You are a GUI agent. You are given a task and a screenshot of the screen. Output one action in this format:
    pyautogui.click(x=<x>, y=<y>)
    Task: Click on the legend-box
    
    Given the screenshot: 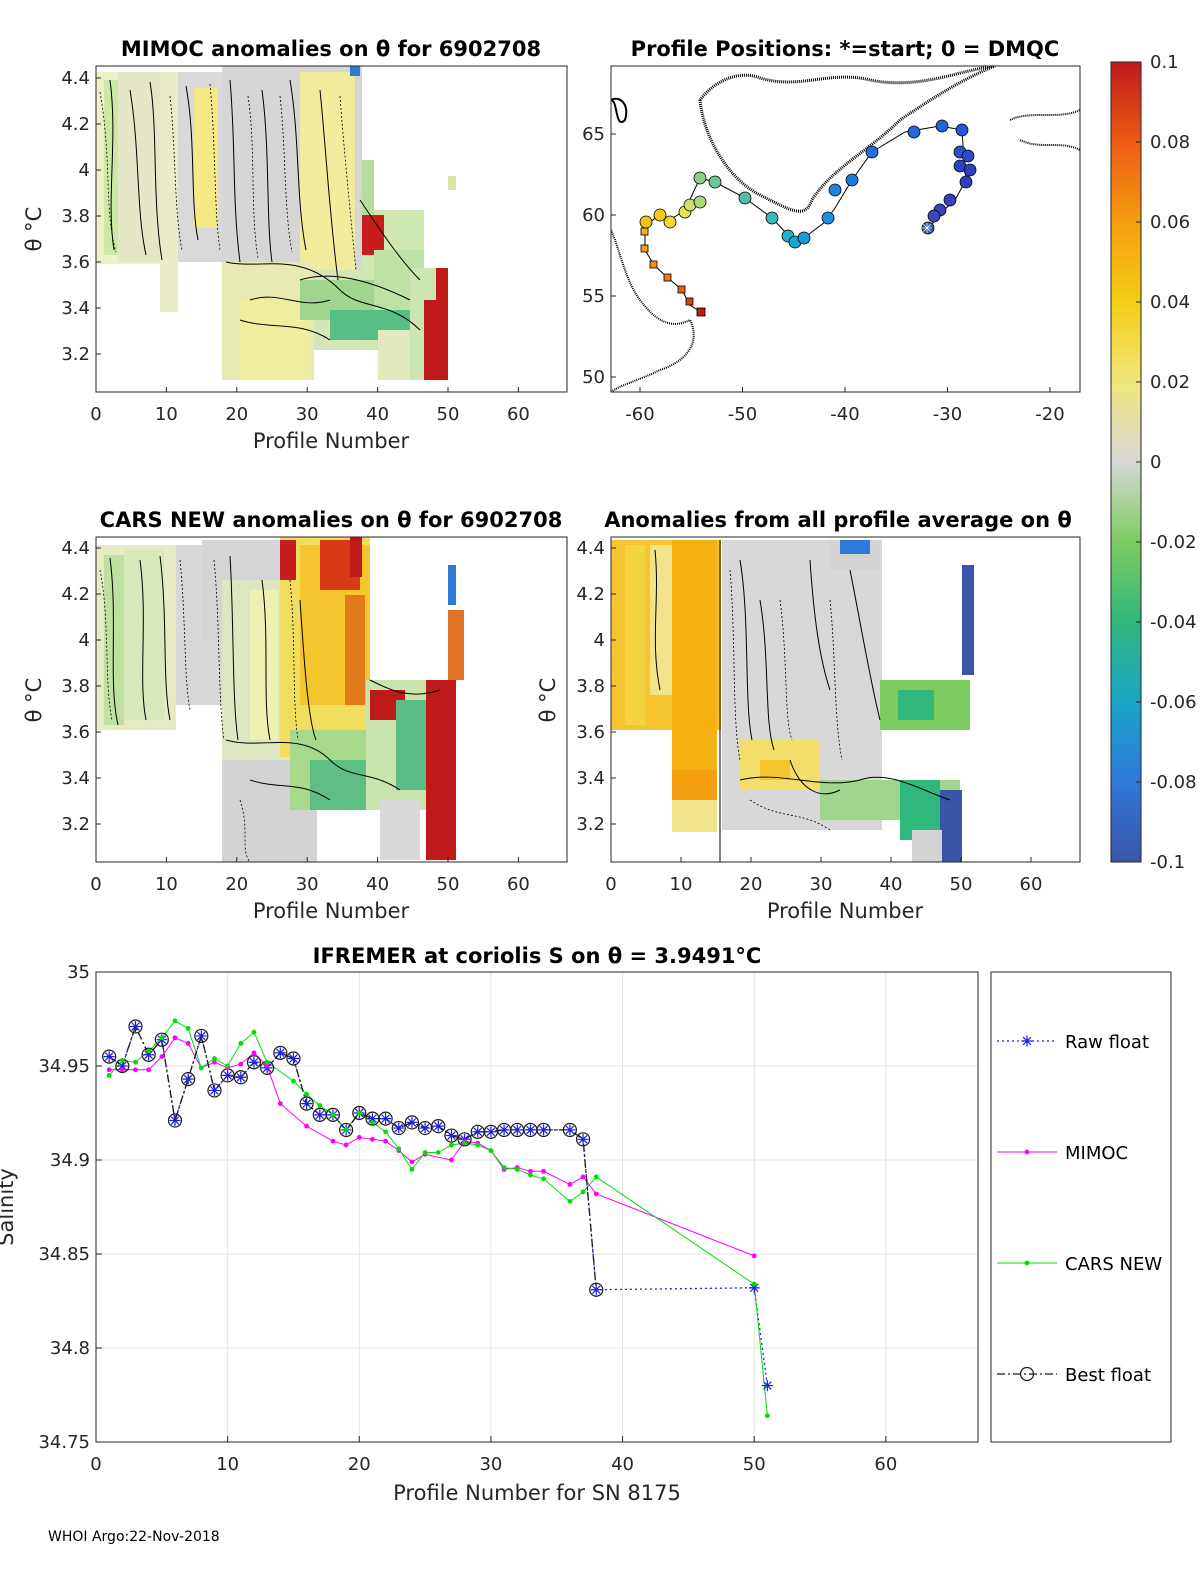 What is the action you would take?
    pyautogui.click(x=1081, y=1207)
    